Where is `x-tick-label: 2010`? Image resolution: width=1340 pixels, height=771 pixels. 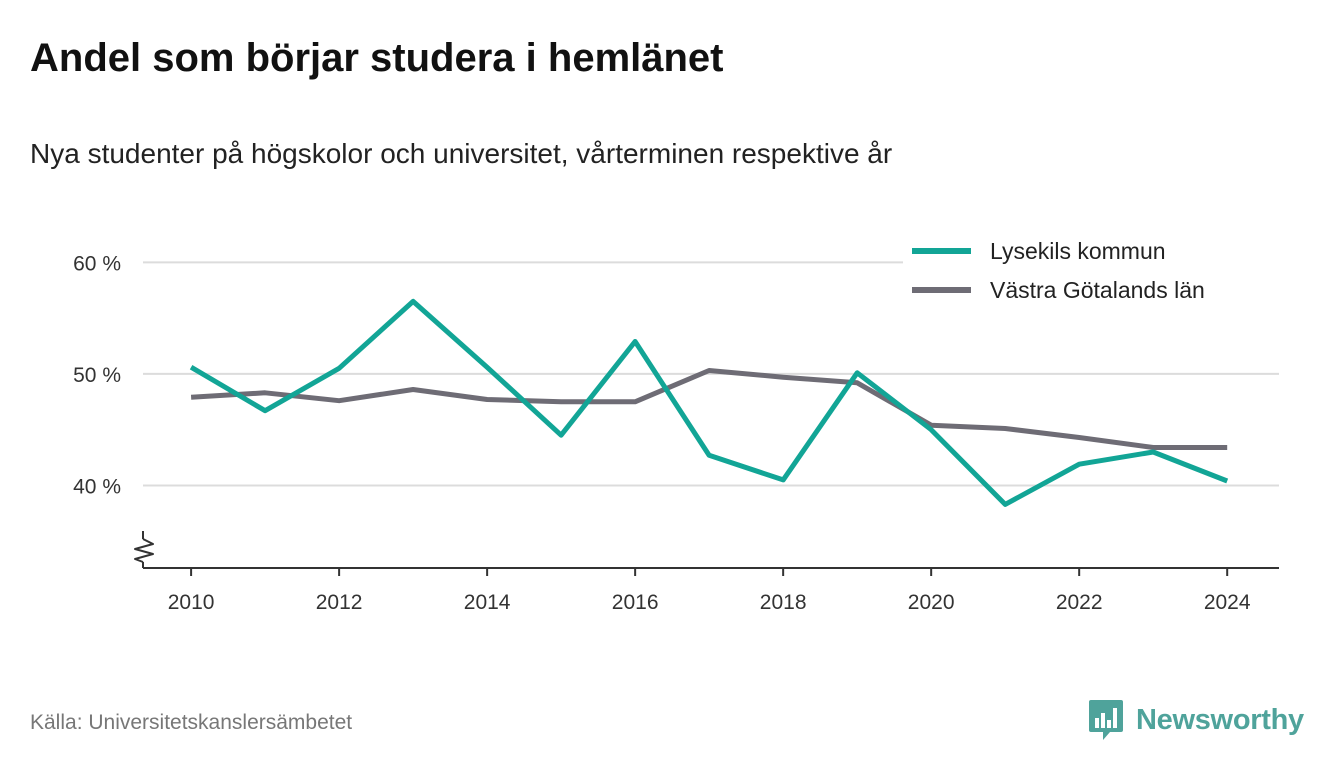
x-tick-label: 2010 is located at coordinates (191, 602).